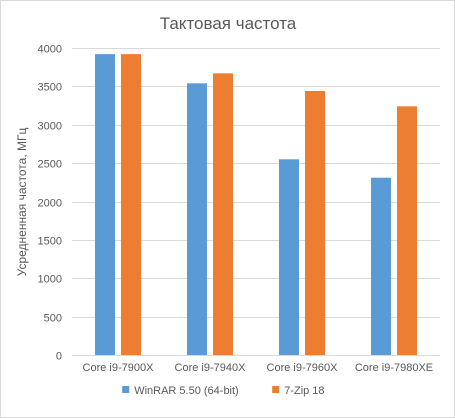  What do you see at coordinates (304, 391) in the screenshot?
I see `legend-label: 7-Zip 18` at bounding box center [304, 391].